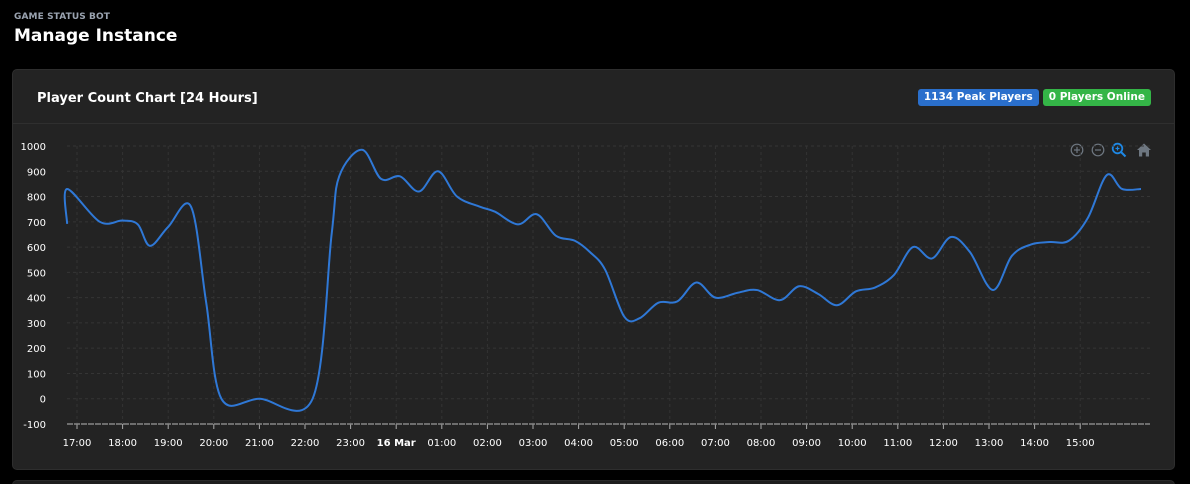 This screenshot has width=1190, height=484. What do you see at coordinates (168, 443) in the screenshot?
I see `x-tick-label: 19:00` at bounding box center [168, 443].